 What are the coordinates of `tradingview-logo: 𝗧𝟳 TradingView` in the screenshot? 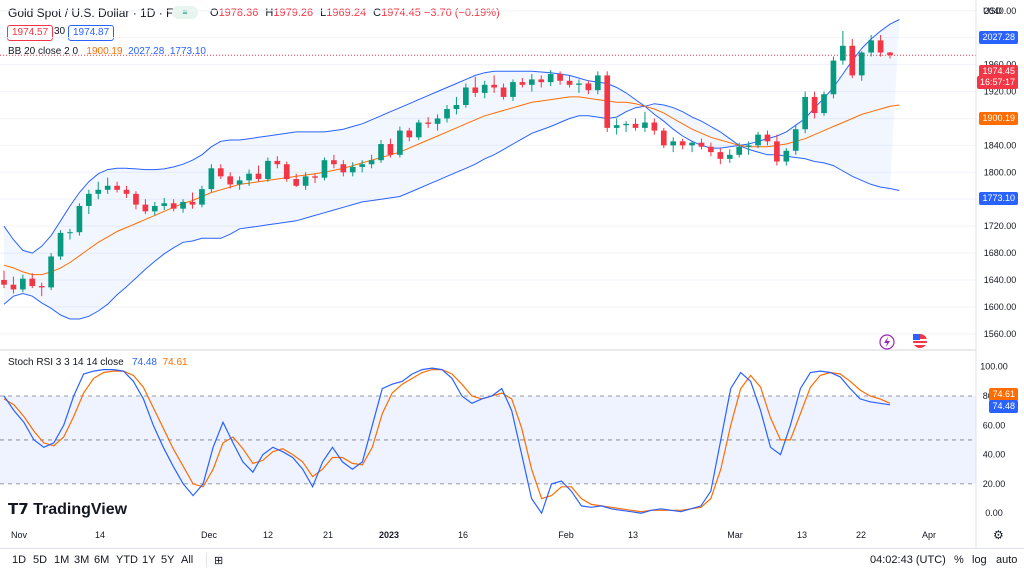 It's located at (68, 509).